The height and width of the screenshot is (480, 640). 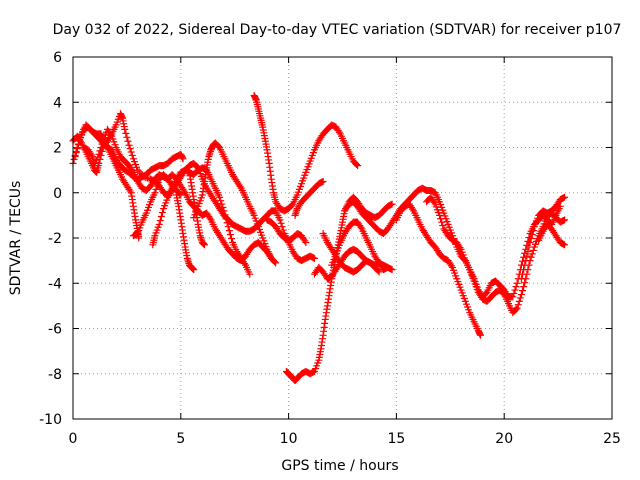 I want to click on y-tick-labels: 6 4 2 0 -2 -4 -6 -8 -10, so click(x=50, y=239).